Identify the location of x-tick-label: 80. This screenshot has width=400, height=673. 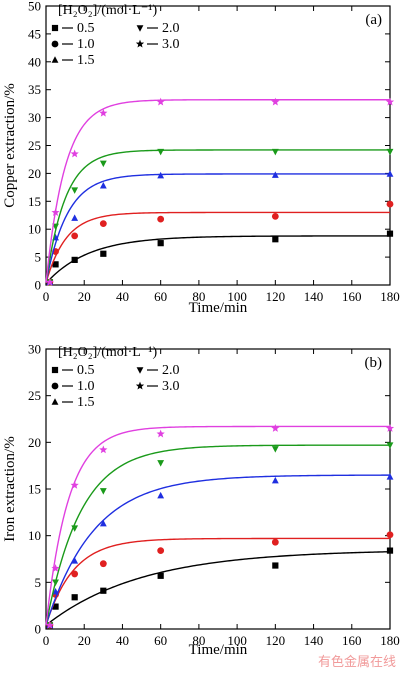
(198, 296).